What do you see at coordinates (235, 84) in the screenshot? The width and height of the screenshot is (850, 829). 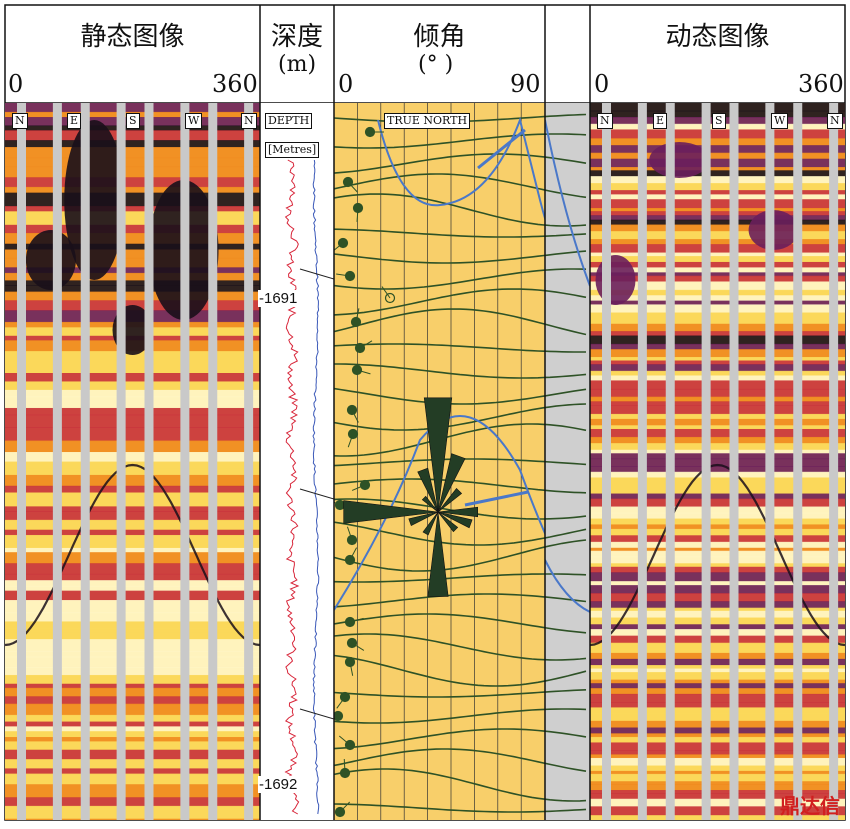 I see `static-scale-max: 360` at bounding box center [235, 84].